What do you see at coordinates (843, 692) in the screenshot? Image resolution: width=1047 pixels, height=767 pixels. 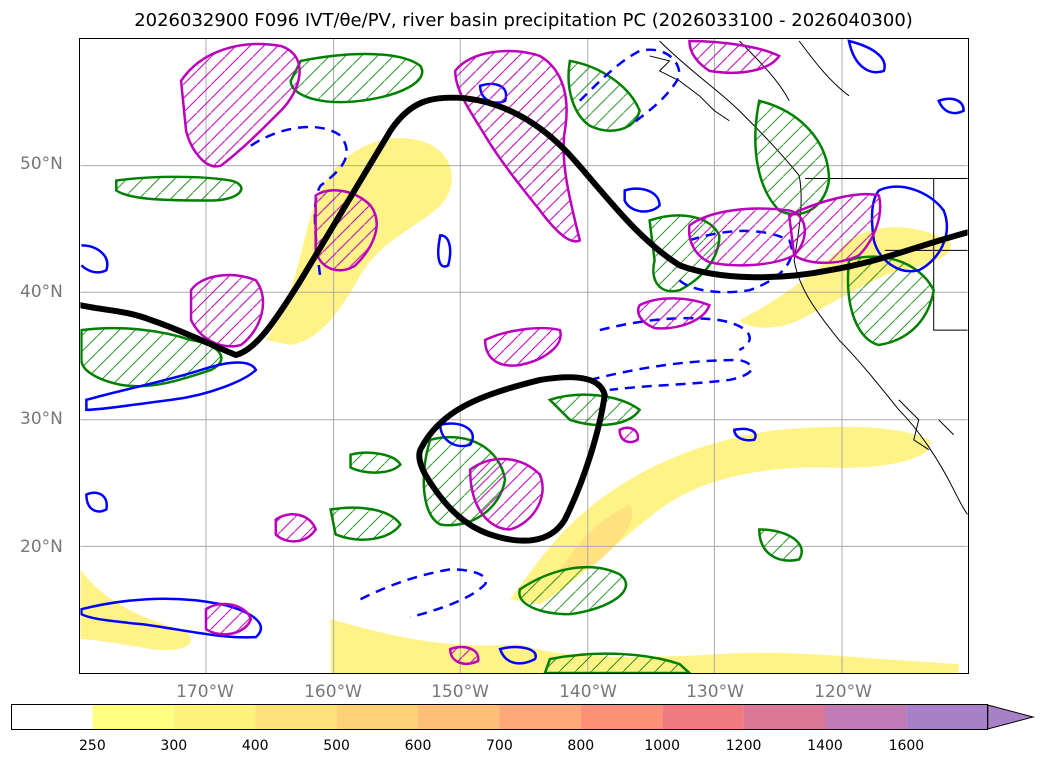 I see `lon-label-120w: 120°W` at bounding box center [843, 692].